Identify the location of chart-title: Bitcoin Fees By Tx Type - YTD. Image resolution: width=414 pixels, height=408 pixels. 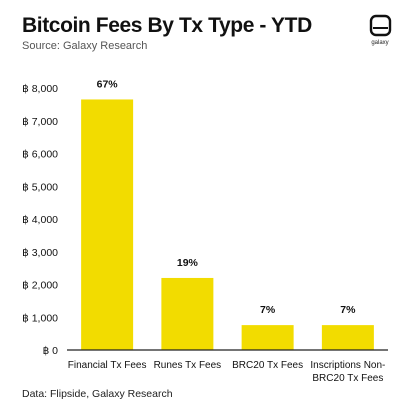
(167, 25).